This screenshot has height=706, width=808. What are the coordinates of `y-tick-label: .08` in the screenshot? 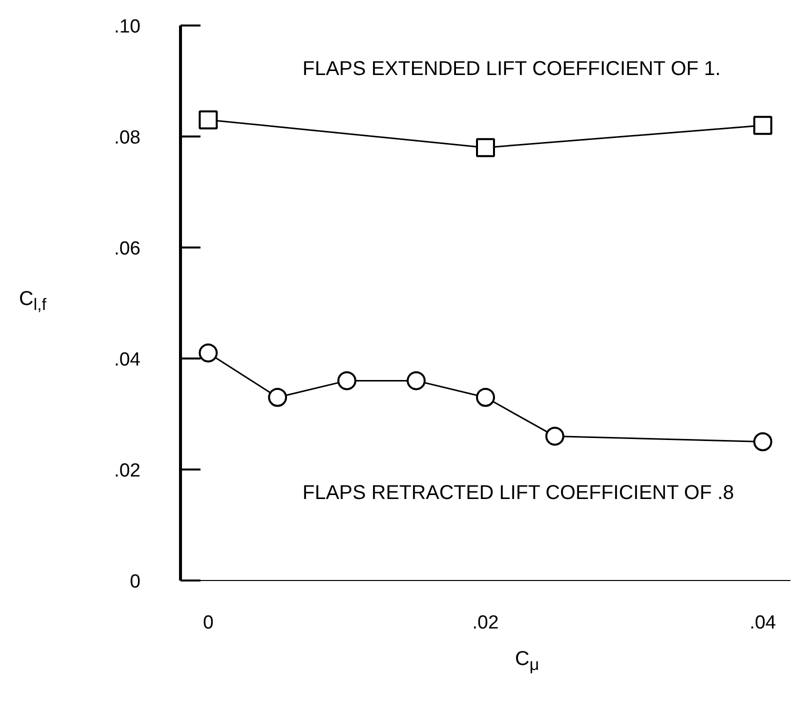 It's located at (127, 138).